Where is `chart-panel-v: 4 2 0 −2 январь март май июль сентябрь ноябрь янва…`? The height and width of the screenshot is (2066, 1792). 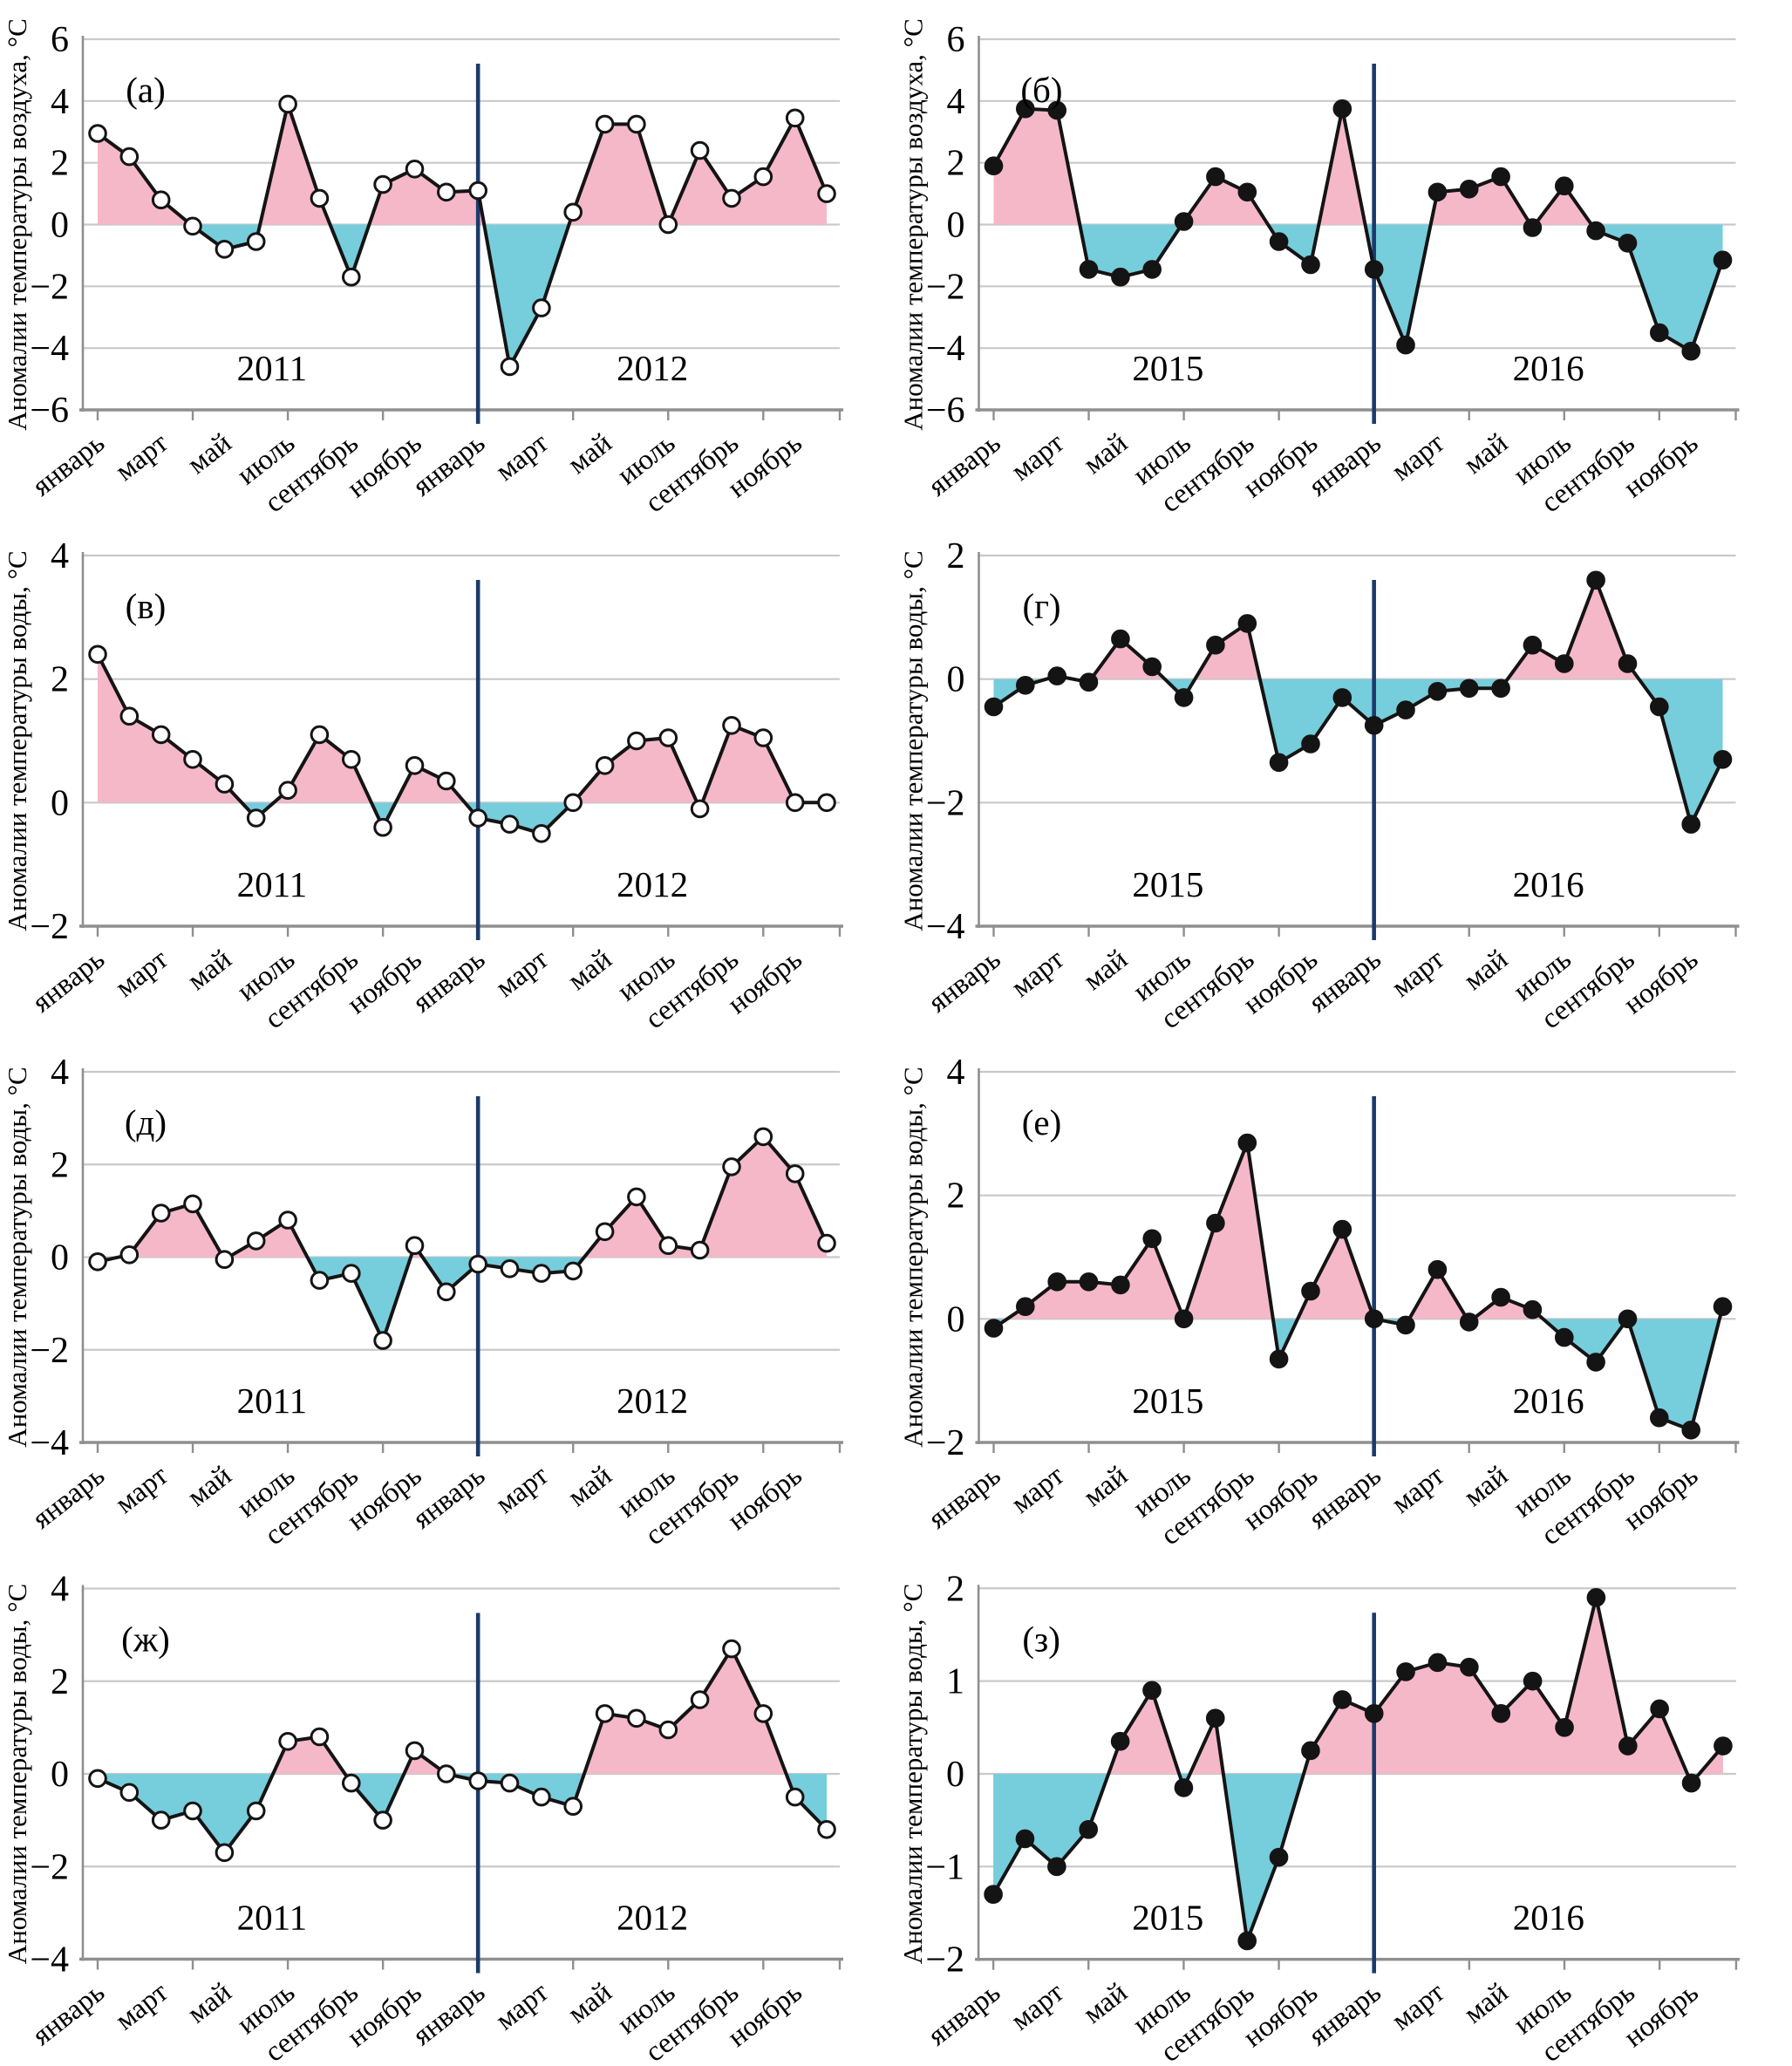
chart-panel-v: 4 2 0 −2 январь март май июль сентябрь ноябрь янва… is located at coordinates (448, 774).